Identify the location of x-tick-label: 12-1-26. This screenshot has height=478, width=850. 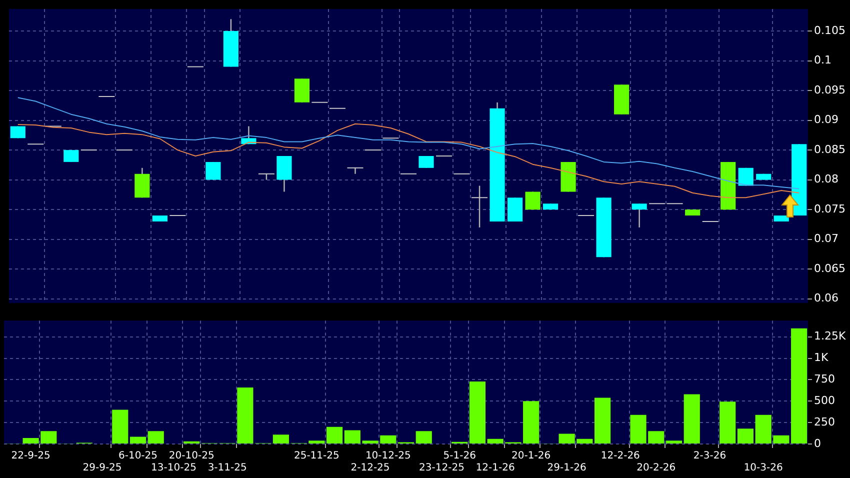
(495, 468).